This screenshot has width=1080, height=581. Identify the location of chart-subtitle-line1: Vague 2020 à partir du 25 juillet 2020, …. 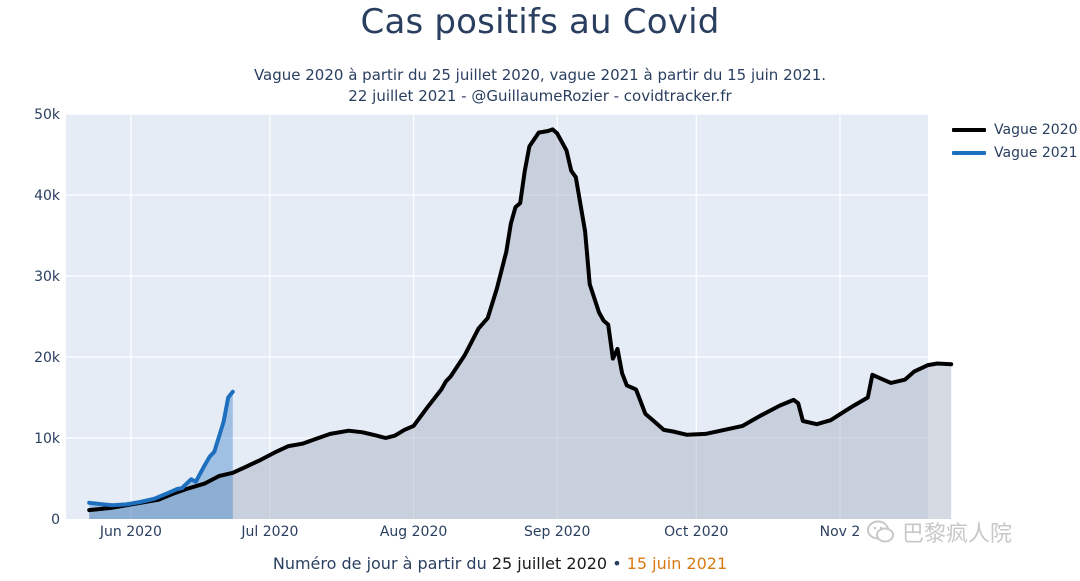
(540, 75).